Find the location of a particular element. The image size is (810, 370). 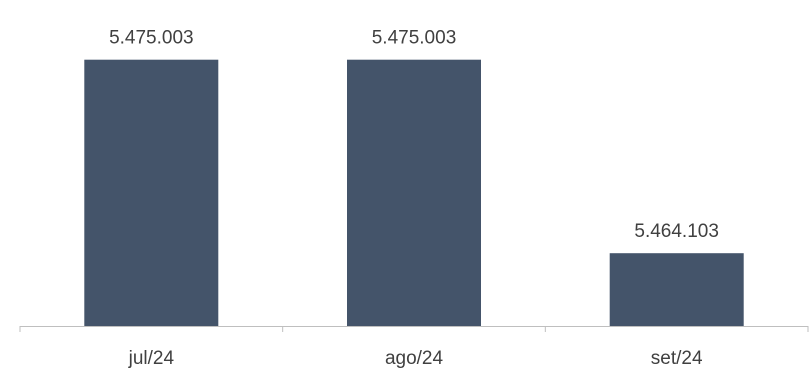

x-tick-label: ago/24 is located at coordinates (414, 358).